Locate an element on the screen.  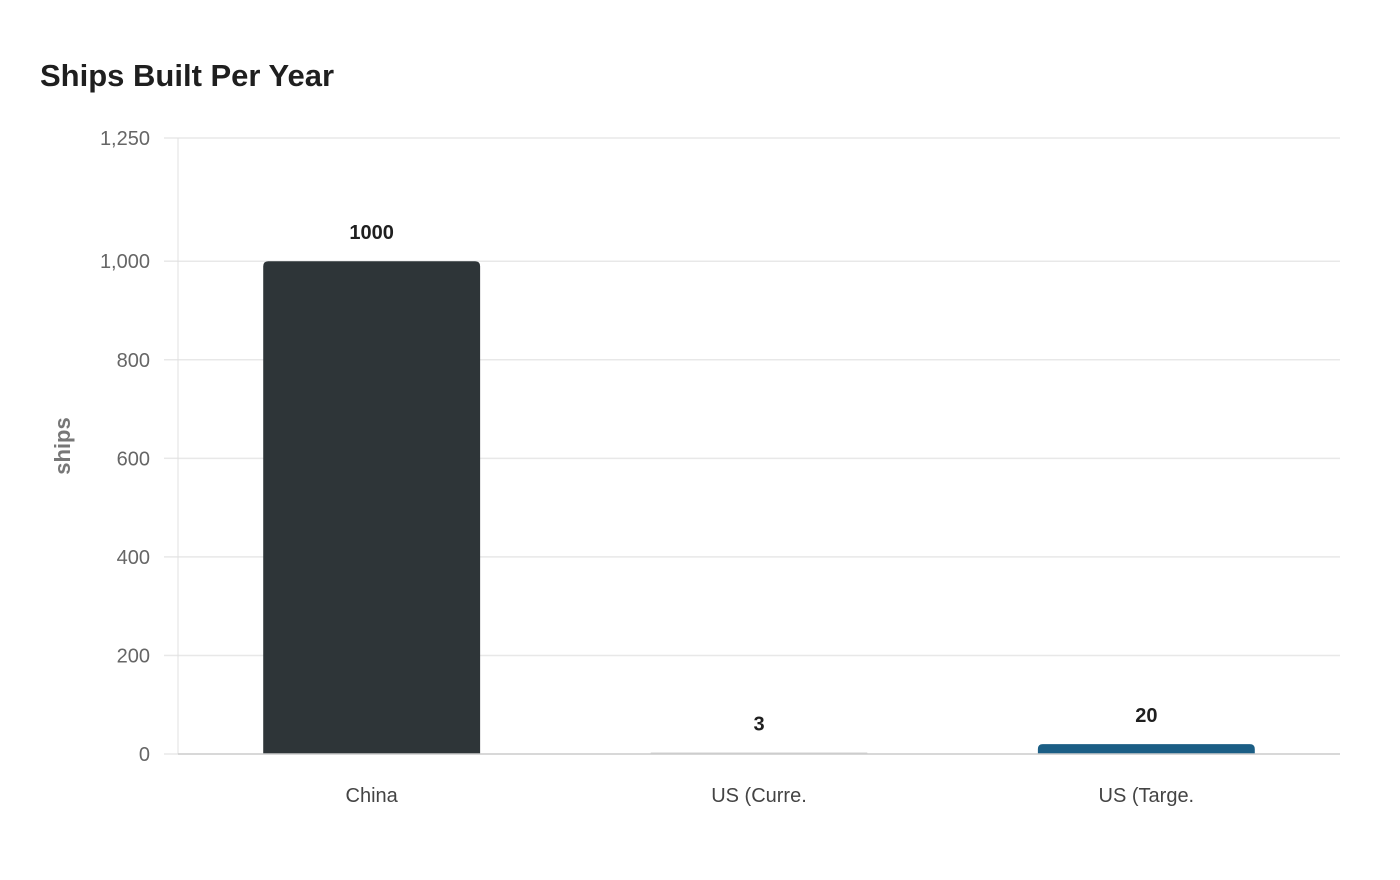
y-tick-label: 600 is located at coordinates (133, 459).